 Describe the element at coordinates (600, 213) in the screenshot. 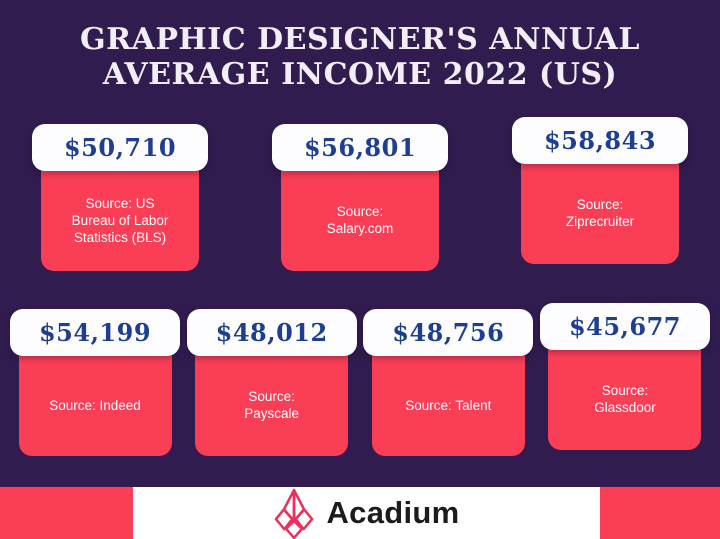

I see `income-source: Source: Ziprecruiter` at that location.